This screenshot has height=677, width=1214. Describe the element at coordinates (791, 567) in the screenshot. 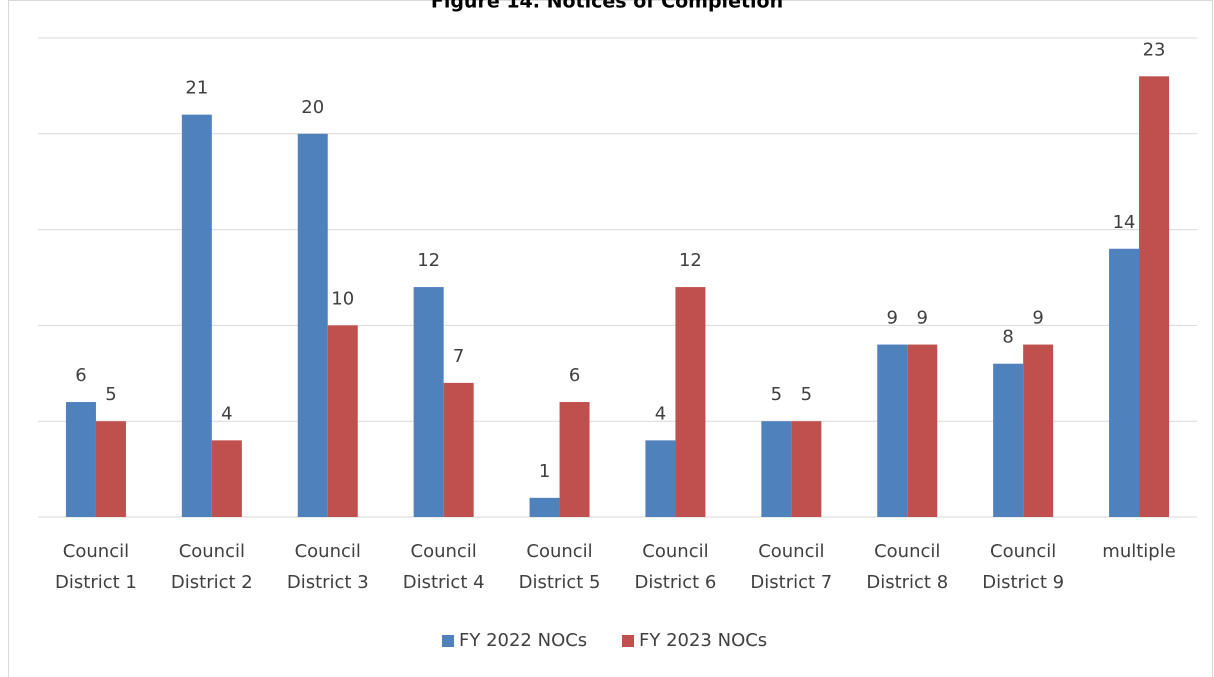

I see `x-tick-label: Council District 7` at that location.